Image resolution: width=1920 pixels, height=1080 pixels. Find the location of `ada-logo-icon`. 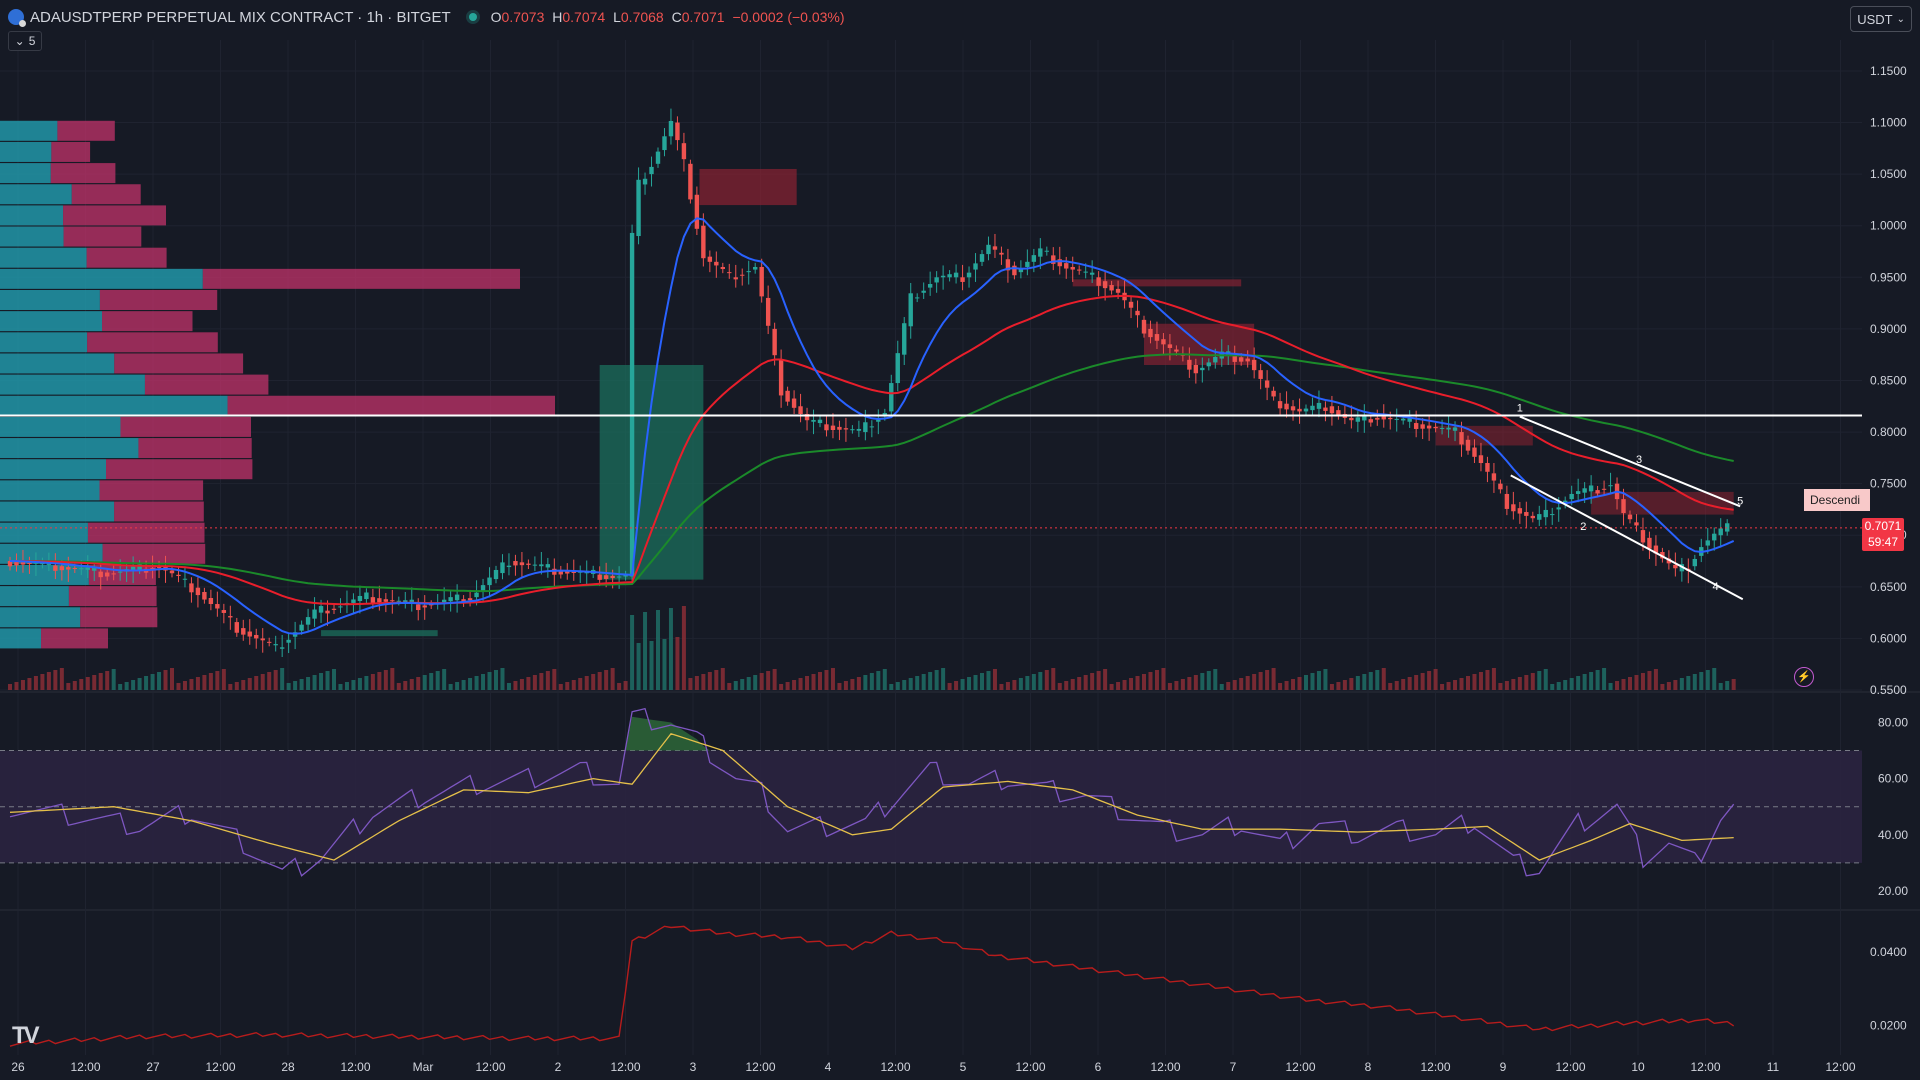

ada-logo-icon is located at coordinates (17, 18).